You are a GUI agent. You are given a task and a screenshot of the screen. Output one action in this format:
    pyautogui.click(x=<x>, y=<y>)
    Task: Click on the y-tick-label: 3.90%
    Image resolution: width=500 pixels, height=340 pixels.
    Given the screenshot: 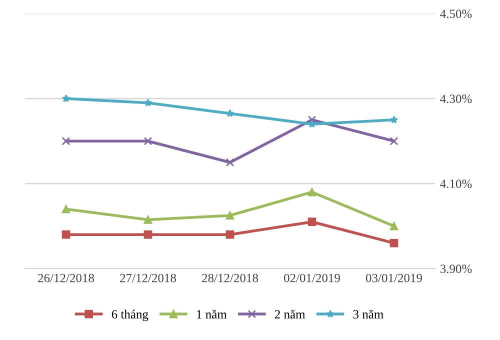 What is the action you would take?
    pyautogui.click(x=456, y=269)
    